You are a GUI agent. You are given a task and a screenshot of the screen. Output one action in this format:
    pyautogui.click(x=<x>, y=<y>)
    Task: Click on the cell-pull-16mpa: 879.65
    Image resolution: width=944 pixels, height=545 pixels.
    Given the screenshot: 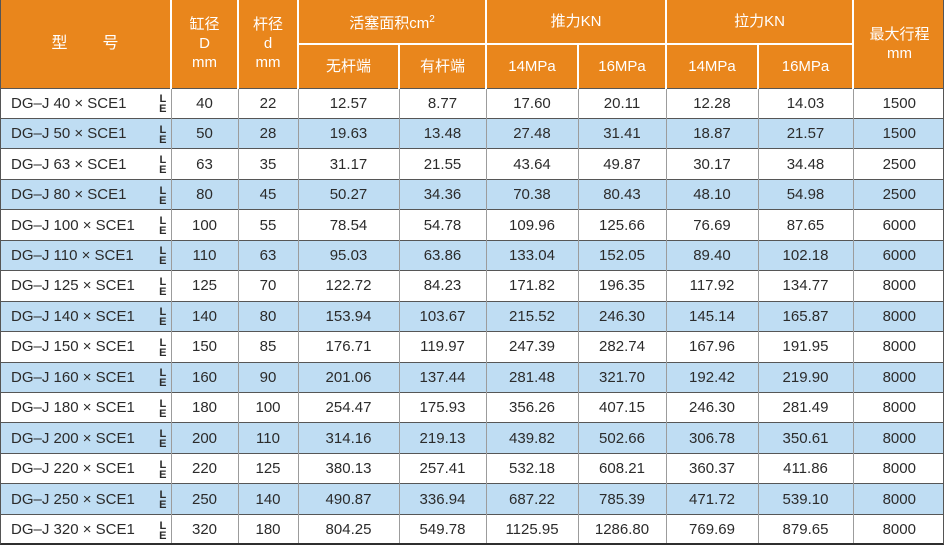 What is the action you would take?
    pyautogui.click(x=805, y=528)
    